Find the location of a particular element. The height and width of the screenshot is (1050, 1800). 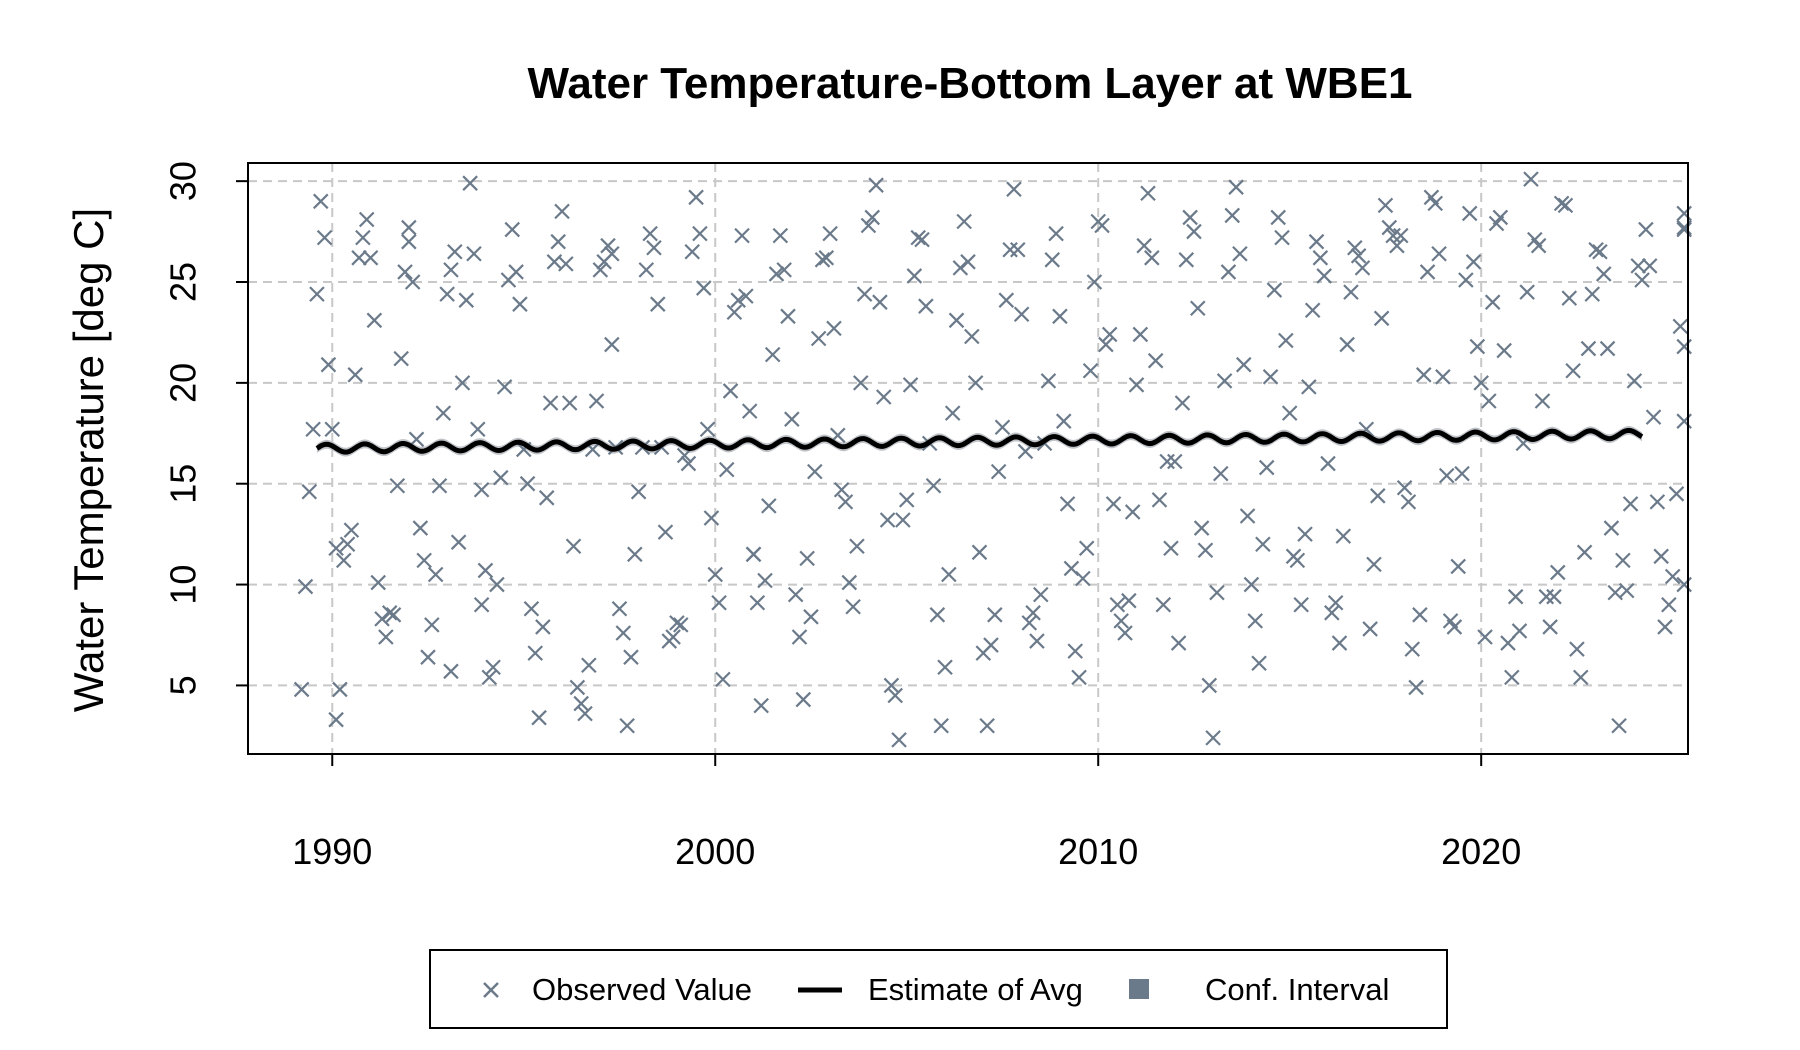

x-tick-label: 2020 is located at coordinates (1481, 851).